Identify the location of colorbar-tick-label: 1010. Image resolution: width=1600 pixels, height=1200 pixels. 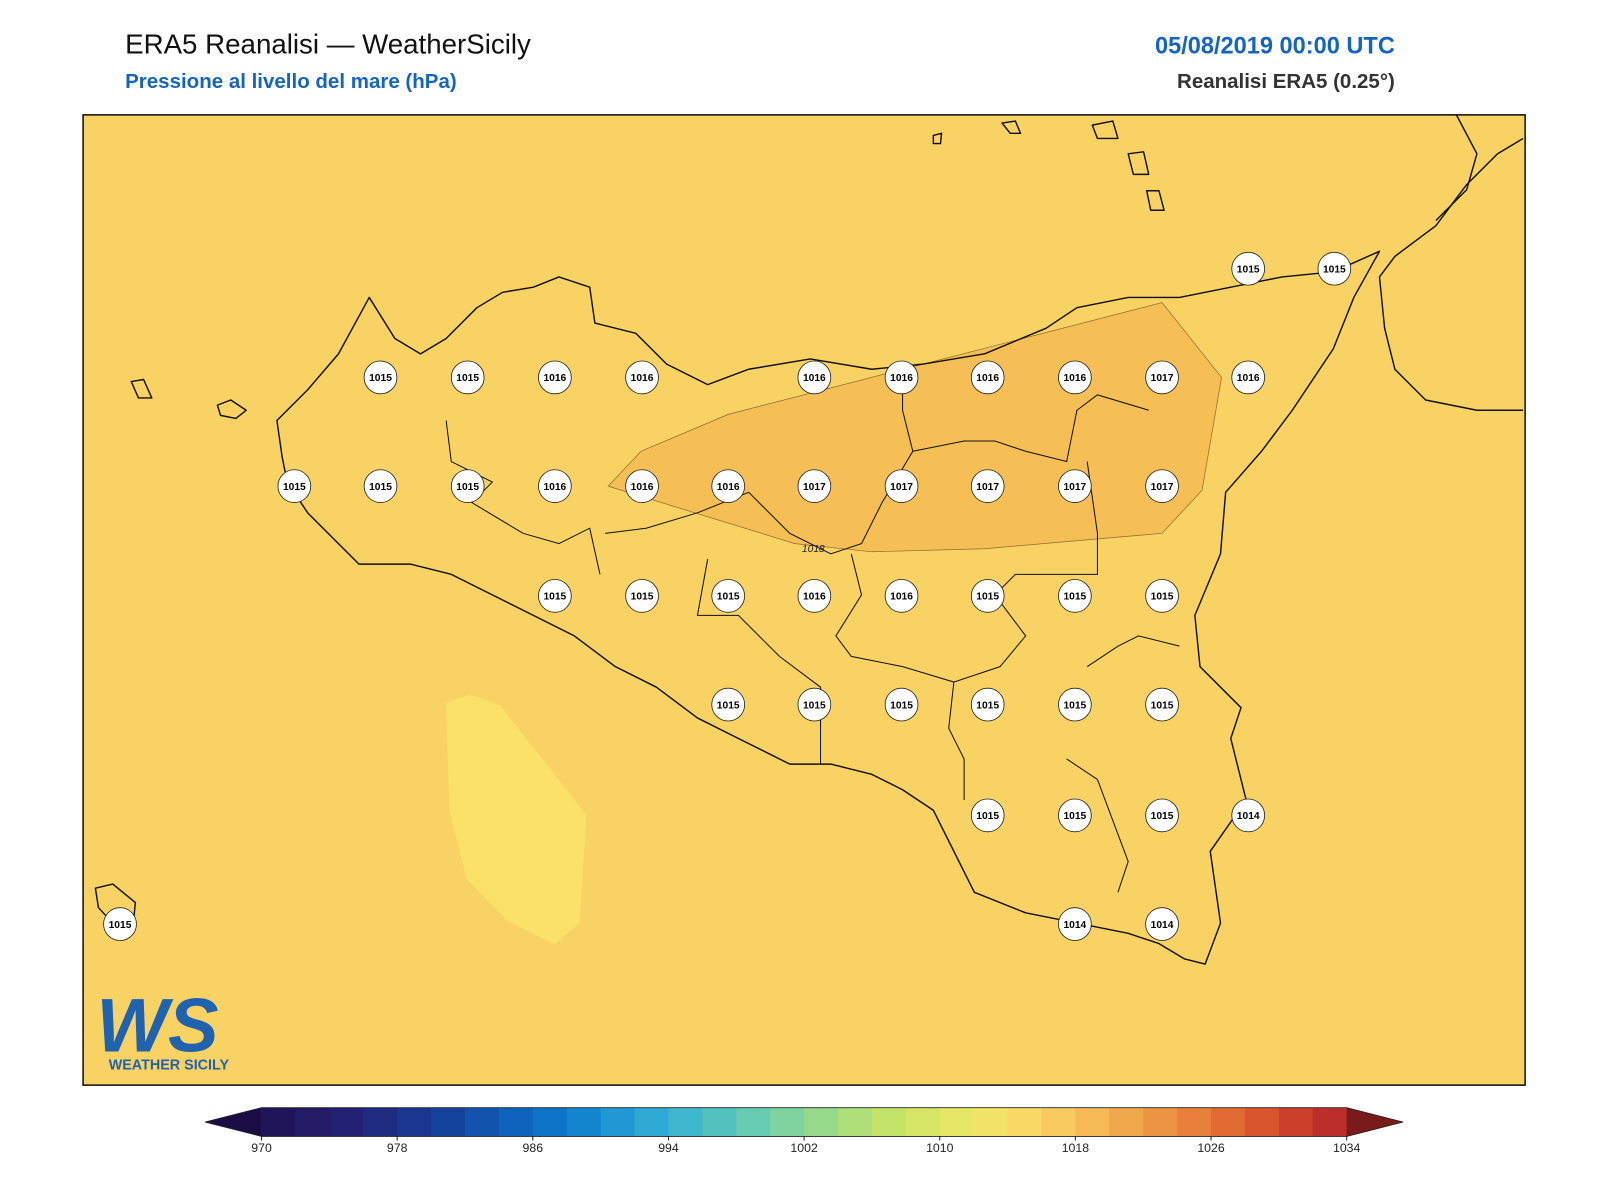
(940, 1148).